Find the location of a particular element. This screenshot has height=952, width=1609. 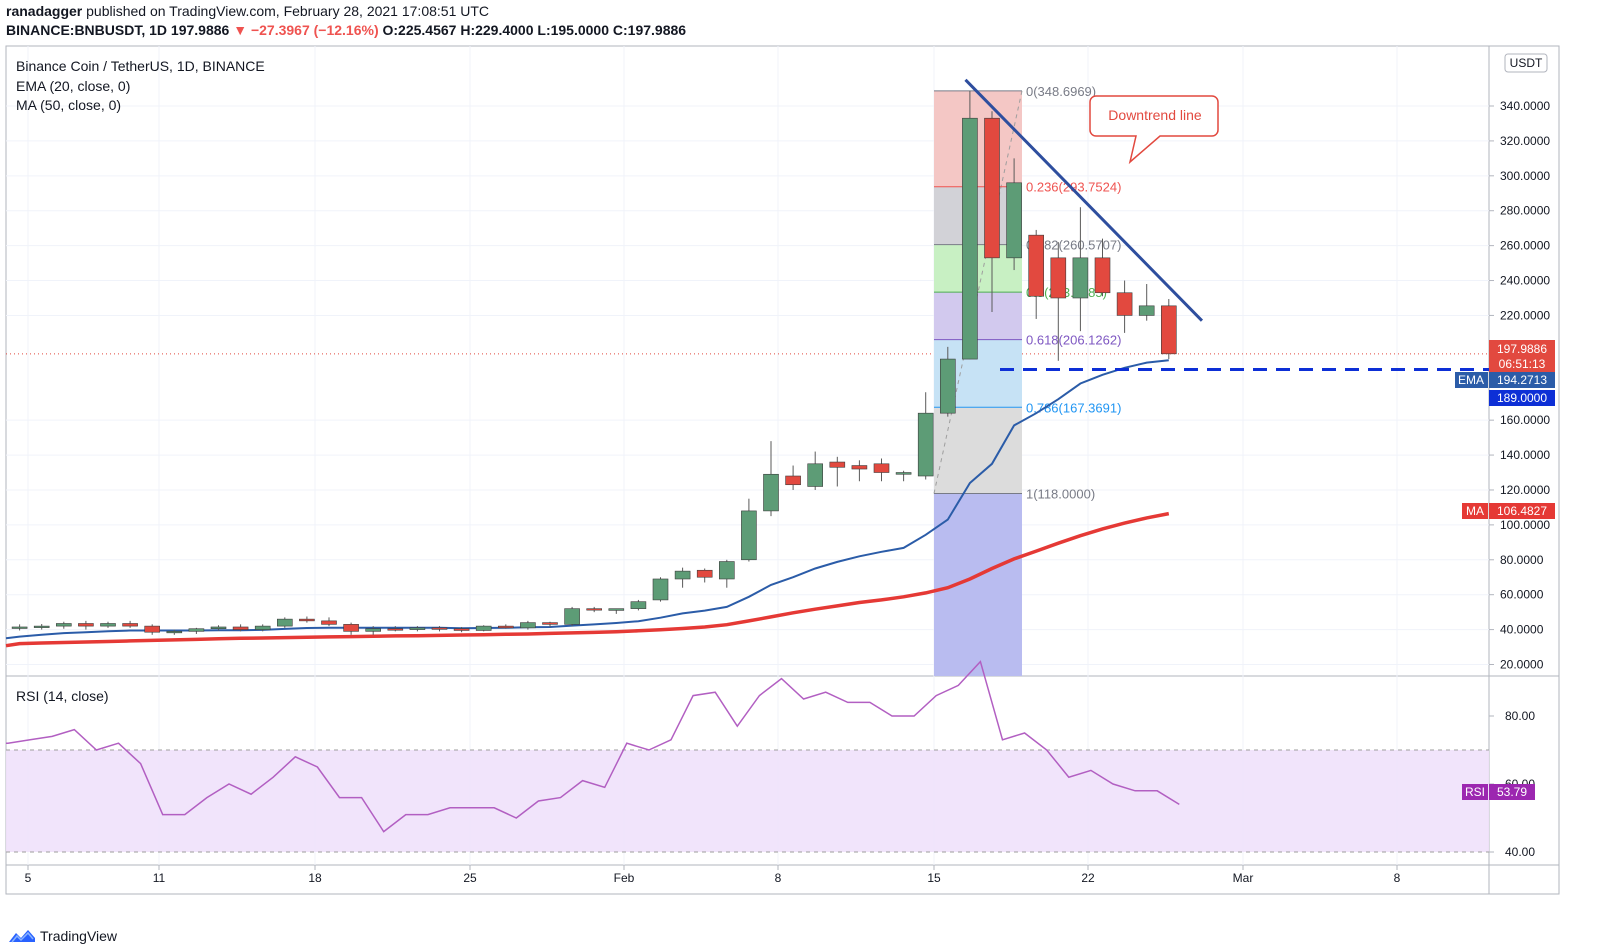

time-tick-label: 15 is located at coordinates (934, 878).